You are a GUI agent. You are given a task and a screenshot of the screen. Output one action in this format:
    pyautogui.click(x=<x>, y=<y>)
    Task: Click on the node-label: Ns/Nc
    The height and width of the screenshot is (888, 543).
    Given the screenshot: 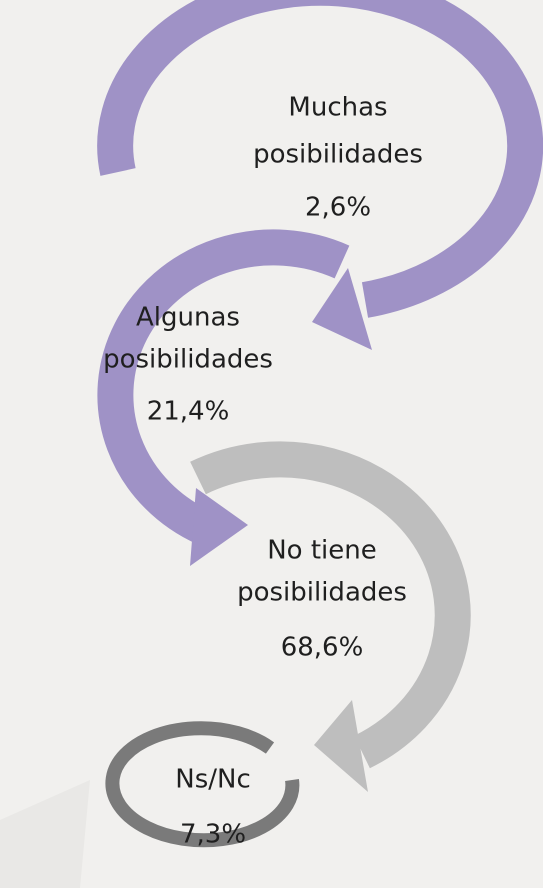 What is the action you would take?
    pyautogui.click(x=213, y=780)
    